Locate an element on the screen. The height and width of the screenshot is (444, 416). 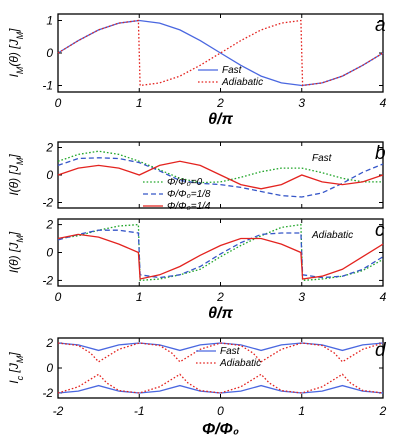
x-tick-label: -2 is located at coordinates (58, 411).